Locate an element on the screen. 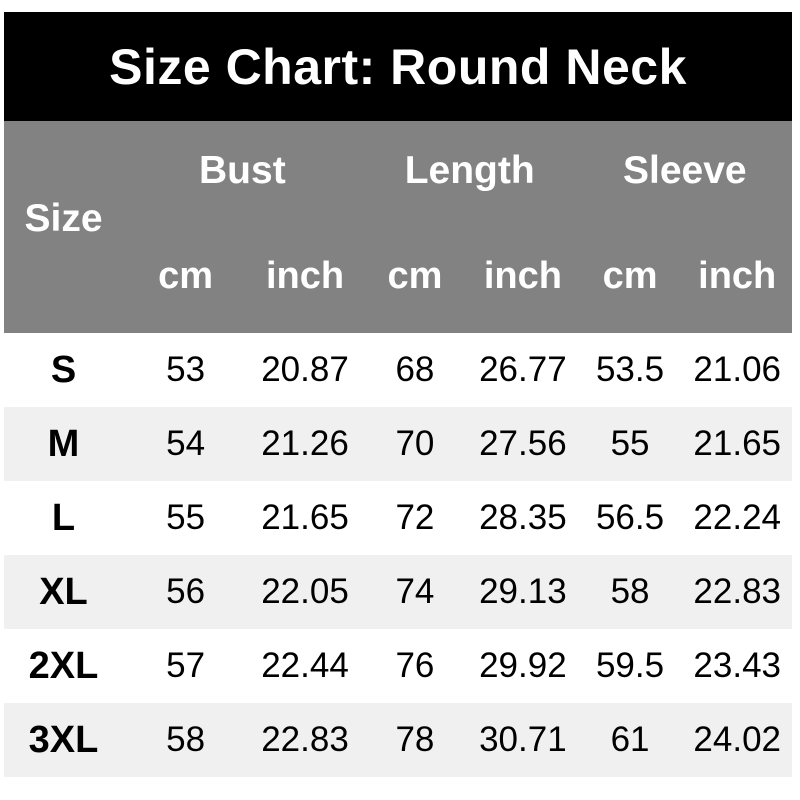 Image resolution: width=800 pixels, height=800 pixels. measurement-cell: 23.43 is located at coordinates (737, 665).